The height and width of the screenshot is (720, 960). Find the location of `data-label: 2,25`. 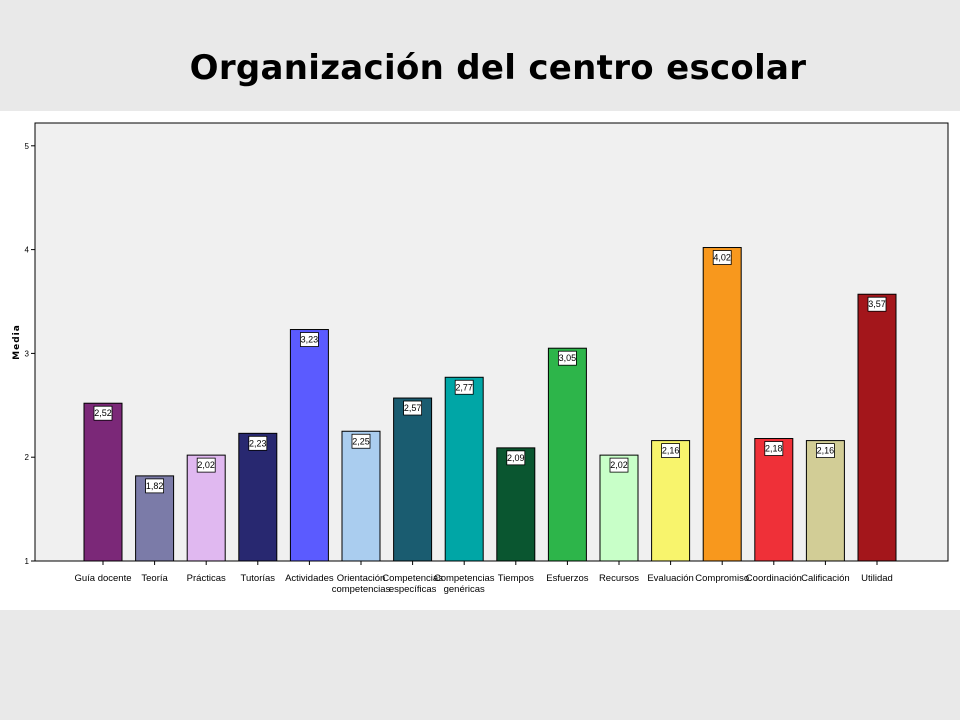

data-label: 2,25 is located at coordinates (361, 441).